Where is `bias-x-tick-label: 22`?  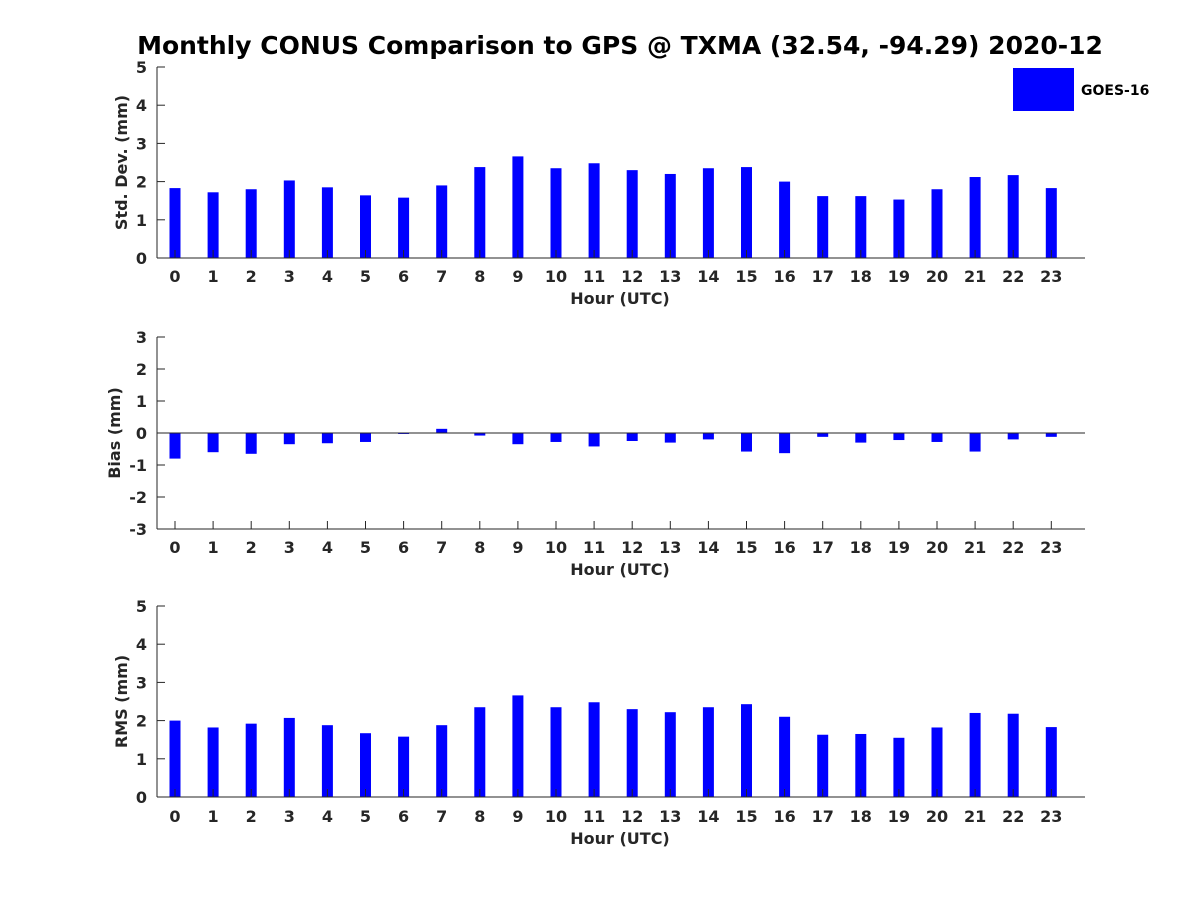 bias-x-tick-label: 22 is located at coordinates (1013, 547).